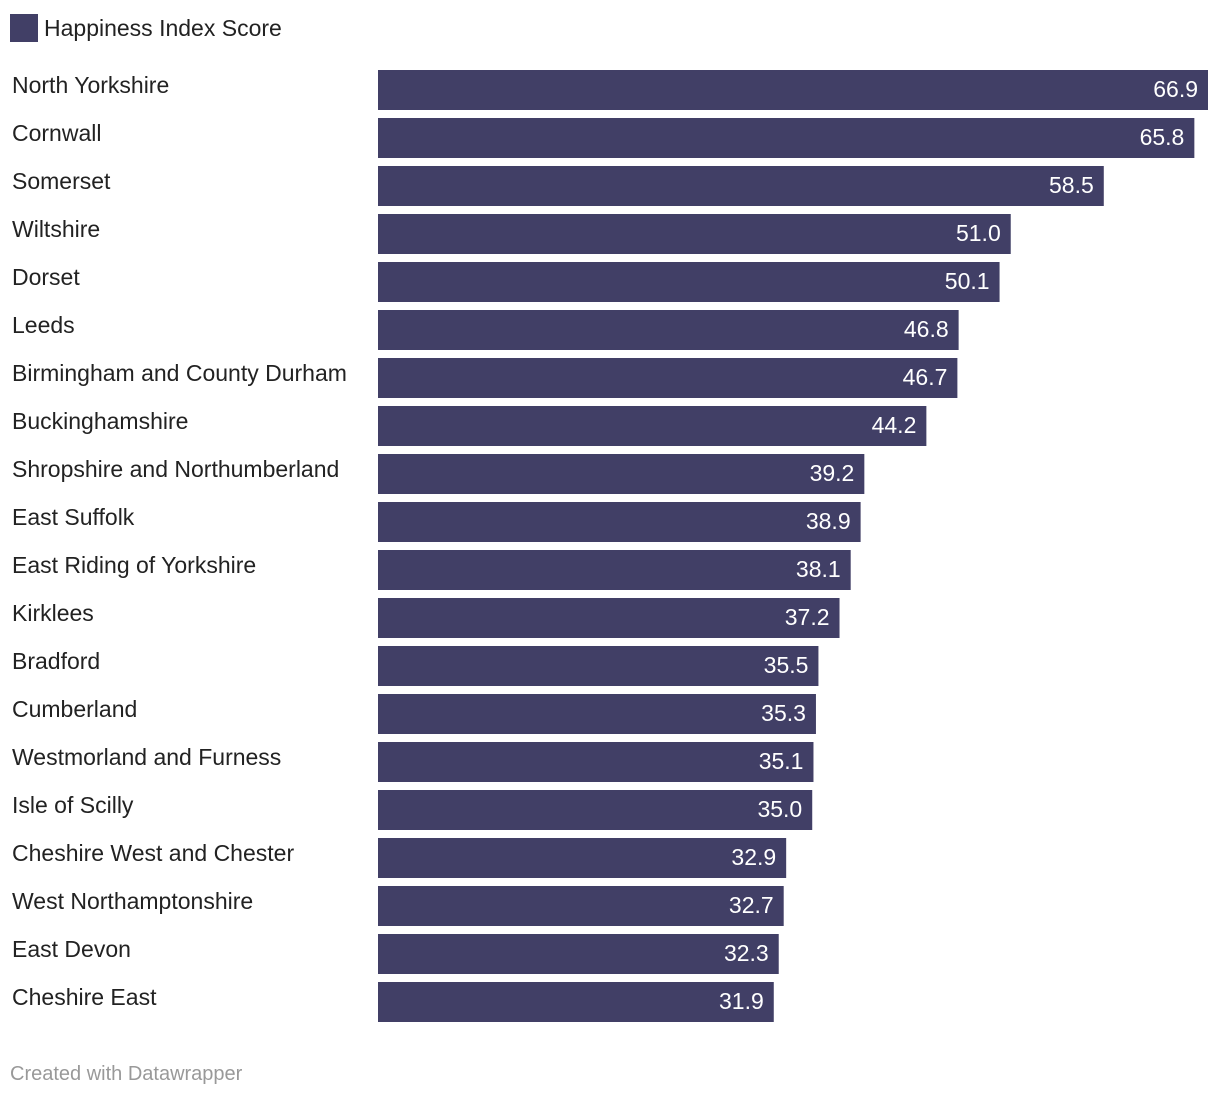 The width and height of the screenshot is (1220, 1098). I want to click on value-label: 46.7, so click(925, 377).